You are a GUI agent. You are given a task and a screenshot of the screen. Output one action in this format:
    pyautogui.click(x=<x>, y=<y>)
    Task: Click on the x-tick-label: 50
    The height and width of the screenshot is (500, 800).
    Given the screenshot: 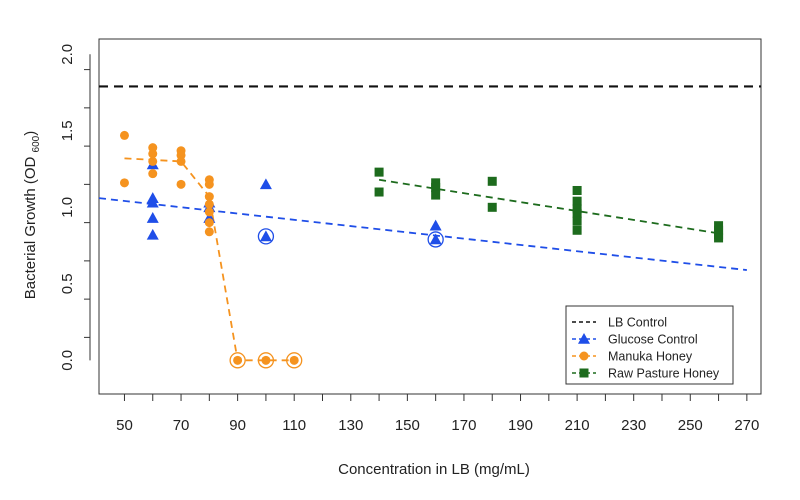 What is the action you would take?
    pyautogui.click(x=124, y=425)
    